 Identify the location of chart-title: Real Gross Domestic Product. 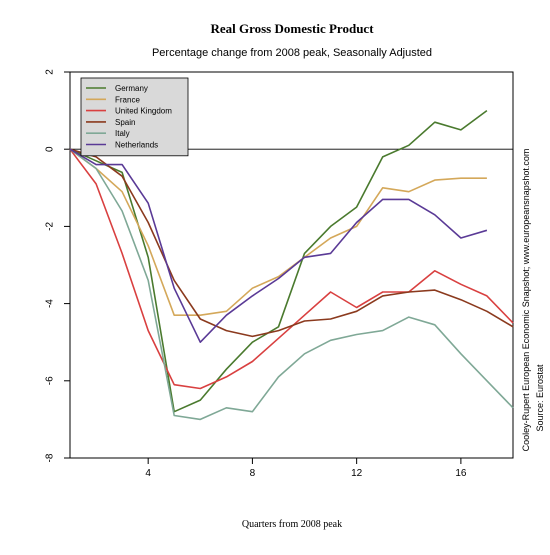
(292, 28).